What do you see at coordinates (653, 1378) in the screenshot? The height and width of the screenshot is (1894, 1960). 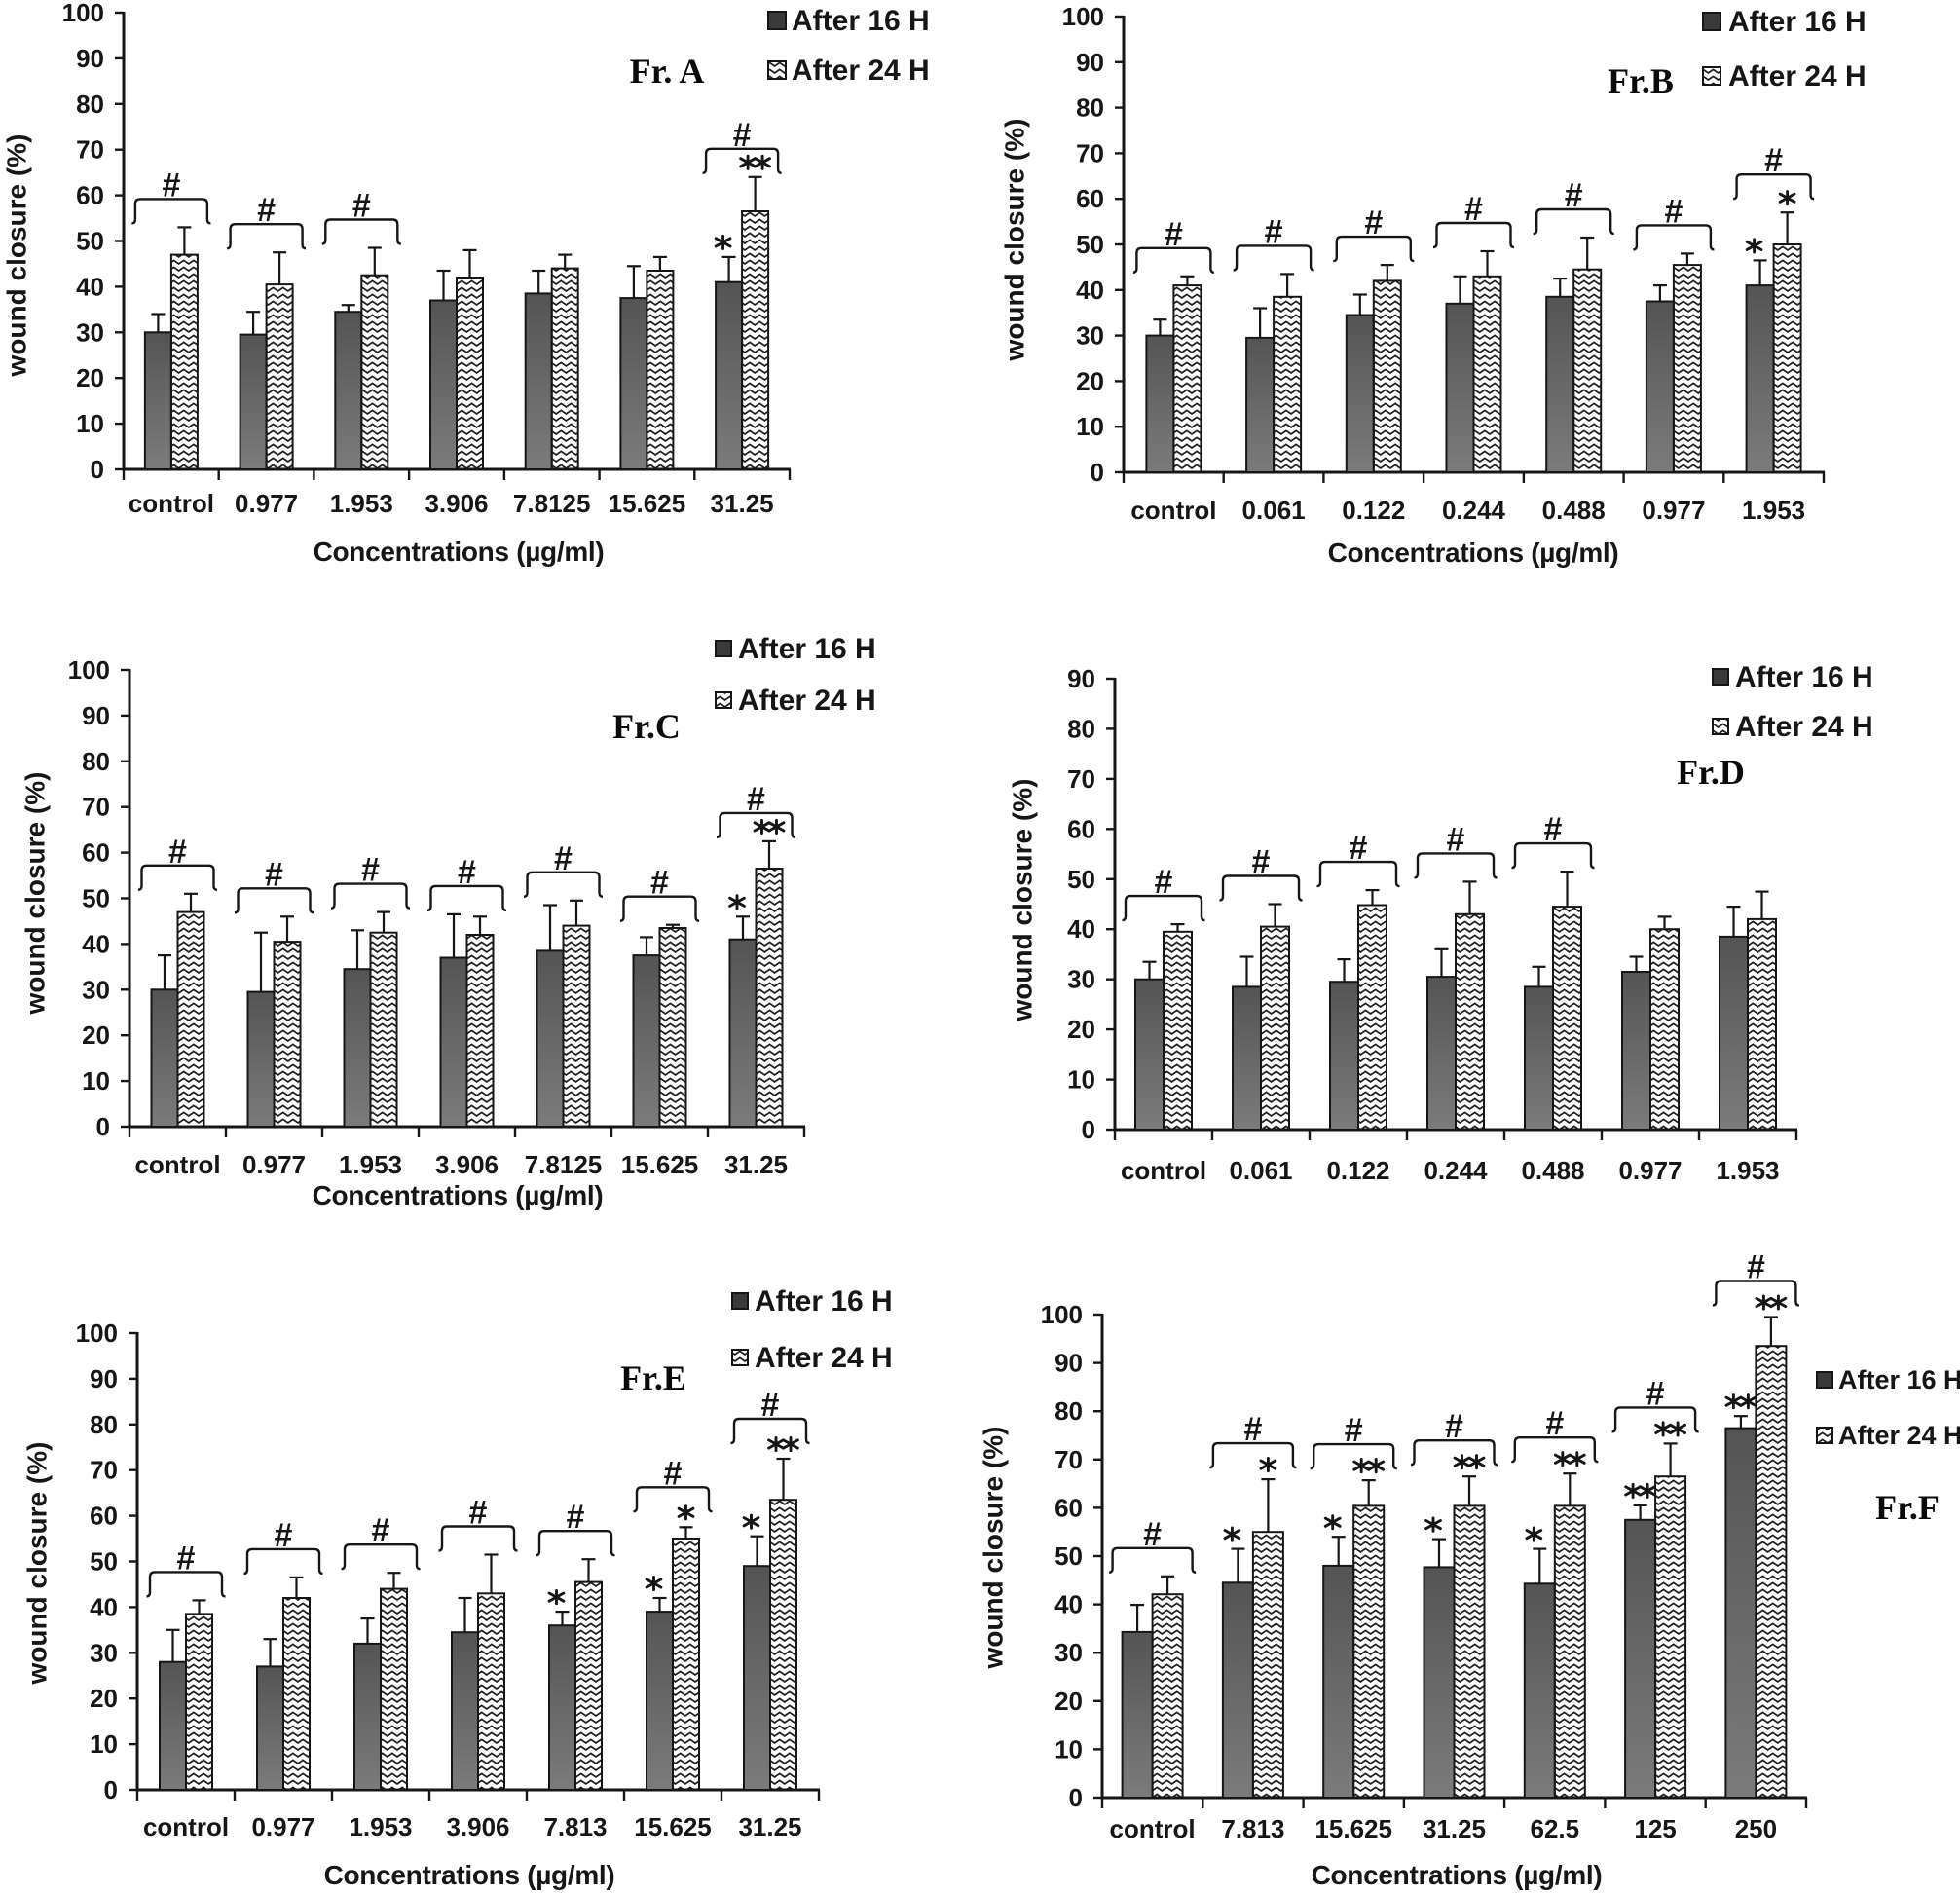 I see `svg-text: Fr.E` at bounding box center [653, 1378].